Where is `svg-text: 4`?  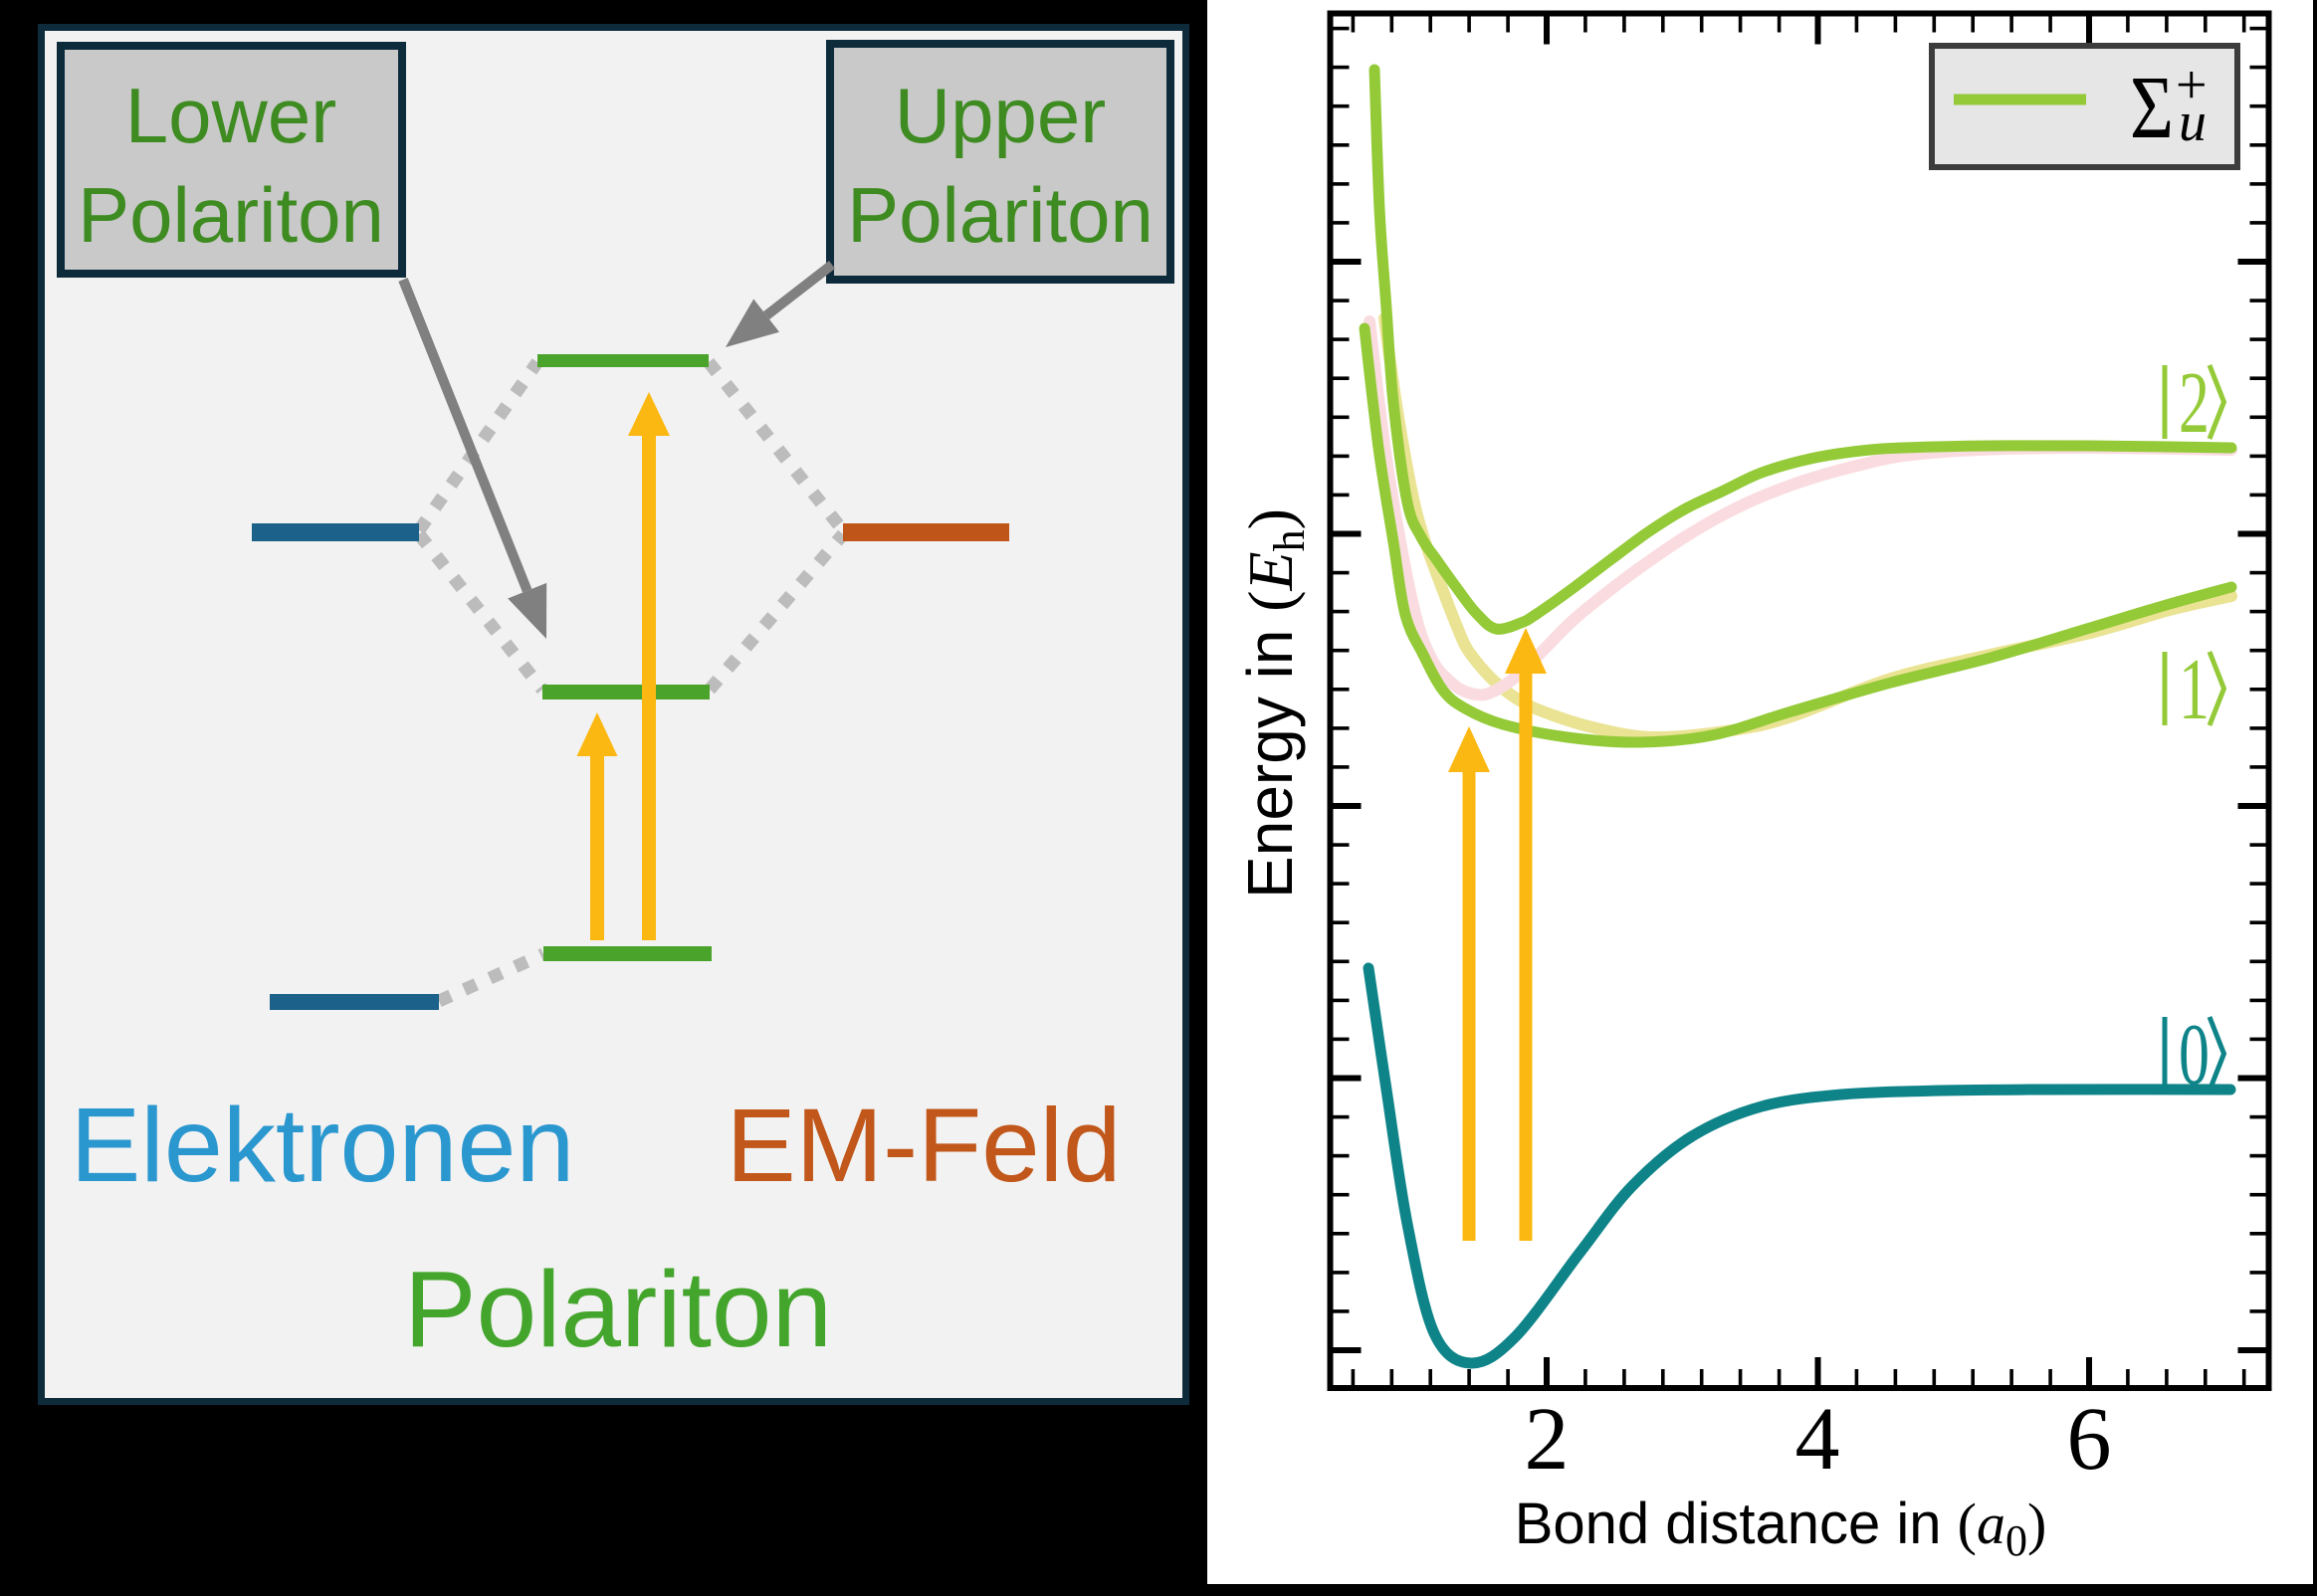 svg-text: 4 is located at coordinates (1818, 1439).